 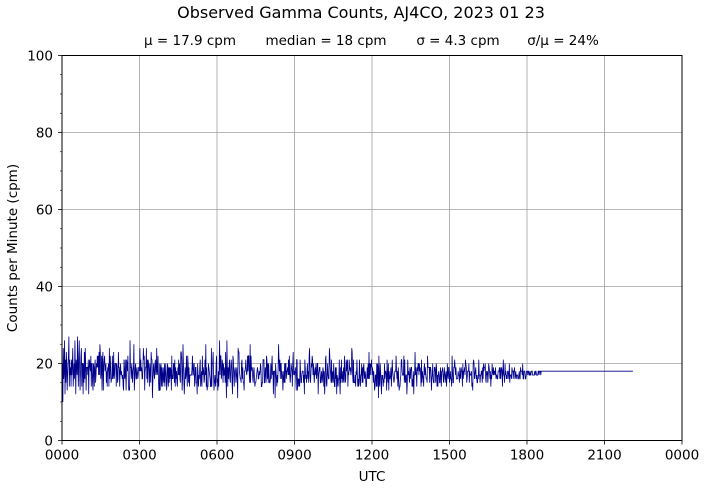 I want to click on x-tick-label: 0300, so click(x=139, y=456).